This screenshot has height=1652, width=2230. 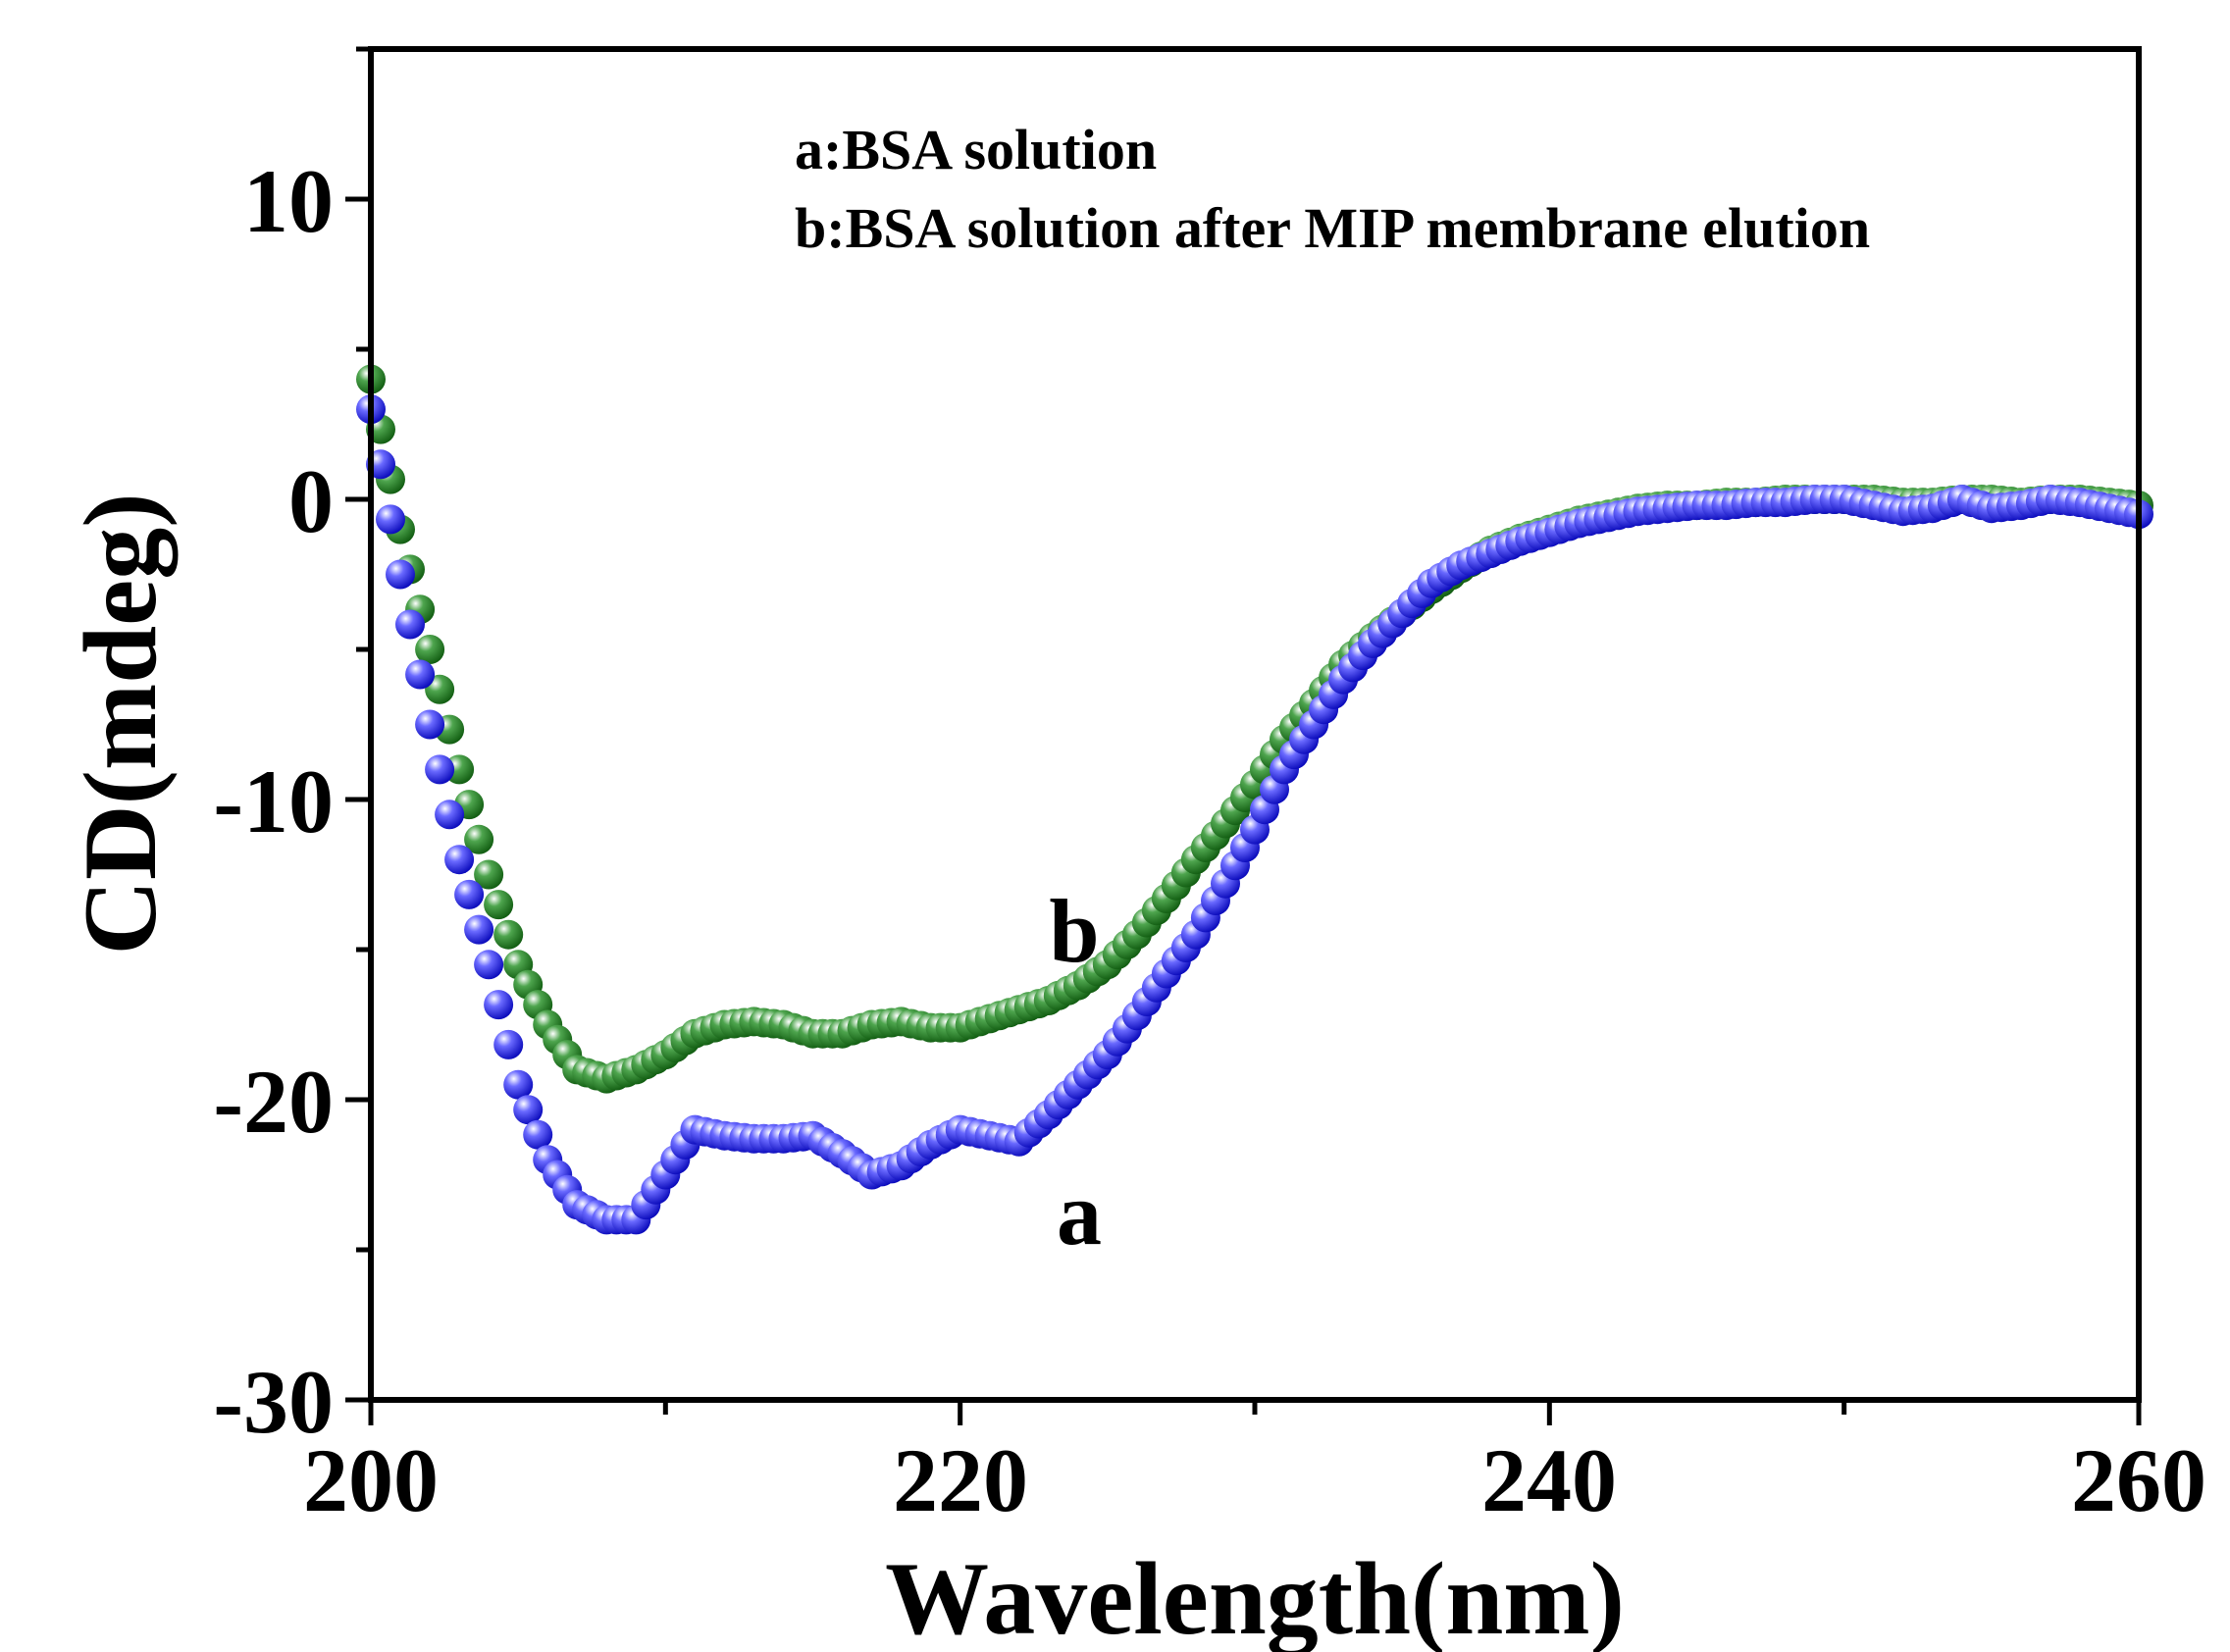 What do you see at coordinates (1255, 1596) in the screenshot?
I see `x-axis-title: Wavelength(nm)` at bounding box center [1255, 1596].